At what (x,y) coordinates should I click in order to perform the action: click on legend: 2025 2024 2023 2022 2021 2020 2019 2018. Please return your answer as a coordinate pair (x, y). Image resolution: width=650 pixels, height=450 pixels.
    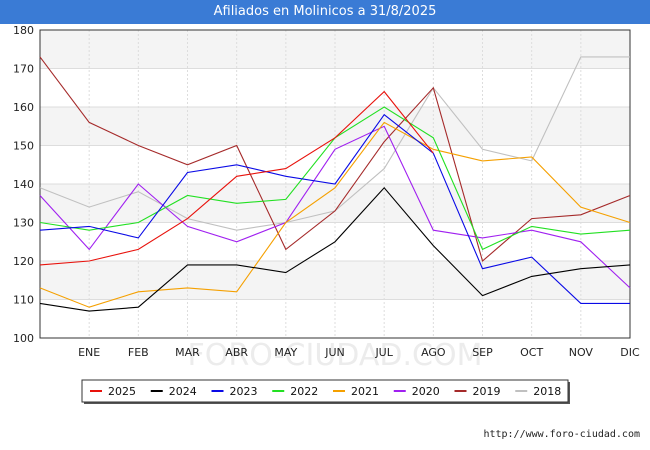
    Looking at the image, I should click on (325, 391).